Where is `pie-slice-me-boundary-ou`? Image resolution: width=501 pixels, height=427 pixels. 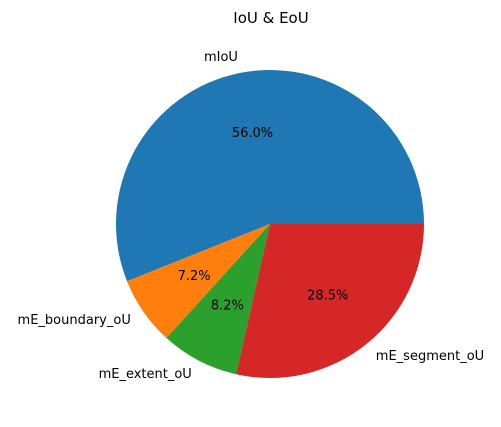 pie-slice-me-boundary-ou is located at coordinates (198, 281).